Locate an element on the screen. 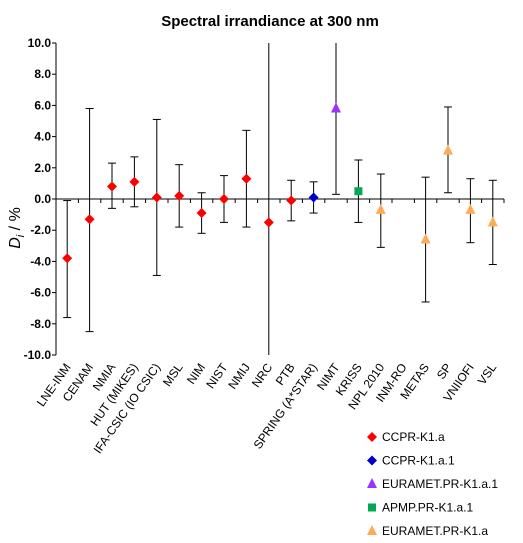  category-label: NIST is located at coordinates (217, 375).